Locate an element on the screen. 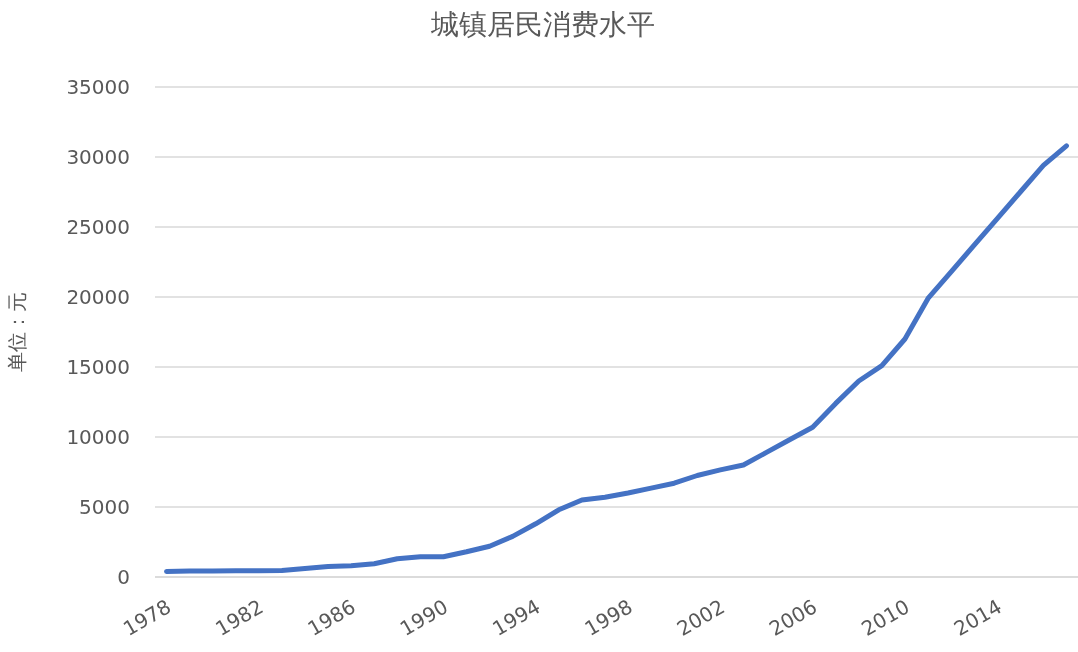 Image resolution: width=1078 pixels, height=652 pixels. y-tick-label: 20000 is located at coordinates (98, 297).